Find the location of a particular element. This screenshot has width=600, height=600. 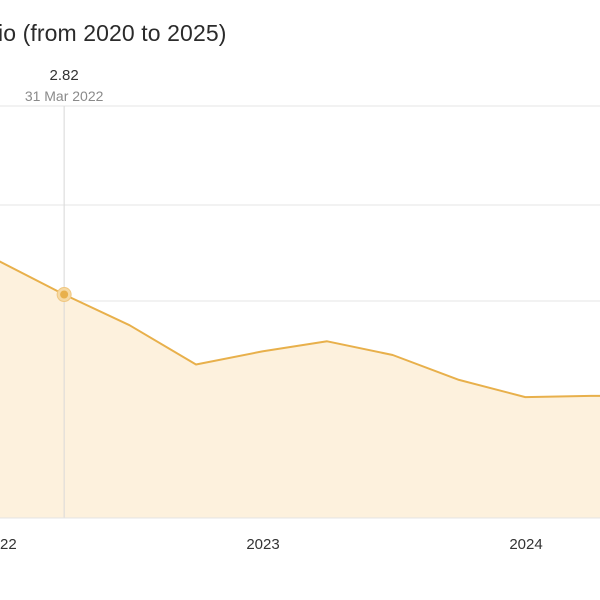

x-tick-label-2024: 2024 is located at coordinates (525, 544).